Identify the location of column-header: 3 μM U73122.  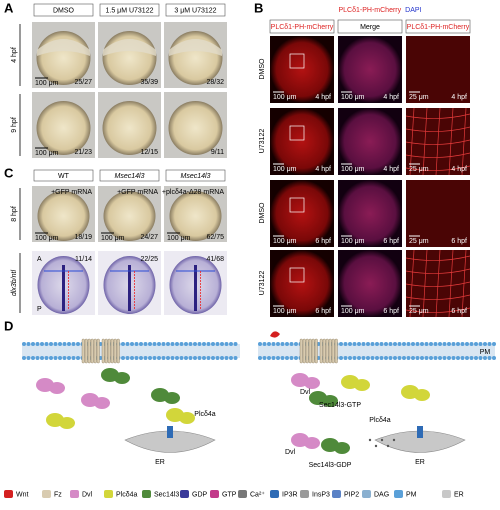
(195, 10).